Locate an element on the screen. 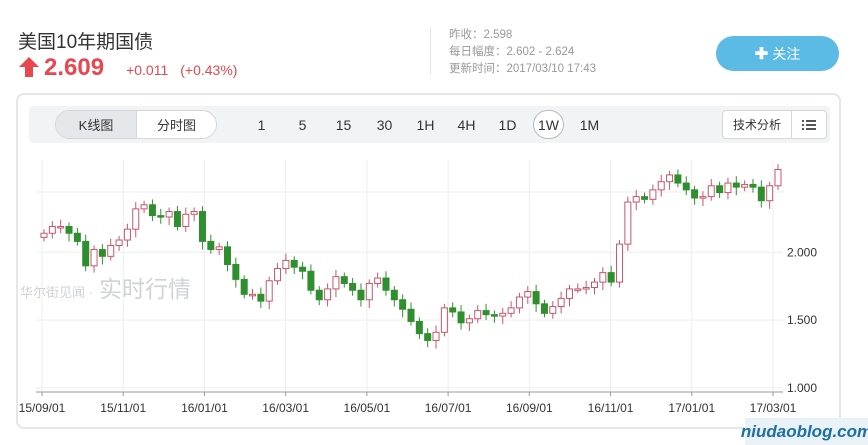  period-selector: 1 5 15 30 1H 4H 1D 1W 1M is located at coordinates (425, 124).